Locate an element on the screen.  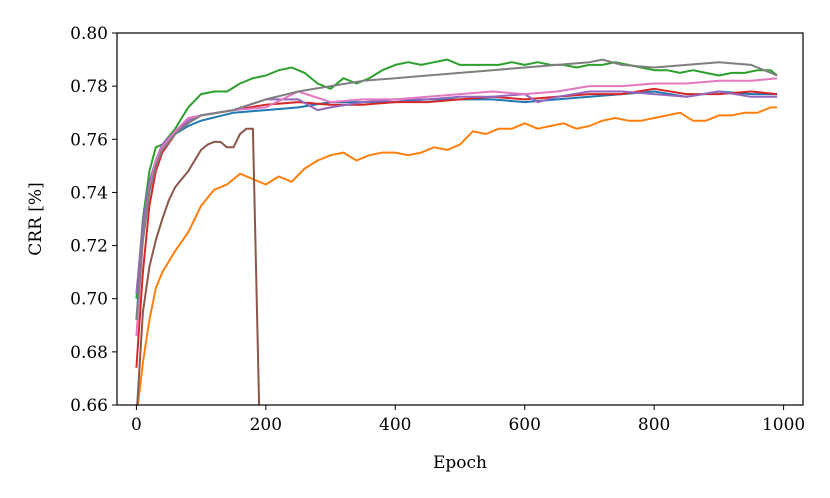
x-axis-label: Epoch is located at coordinates (460, 463).